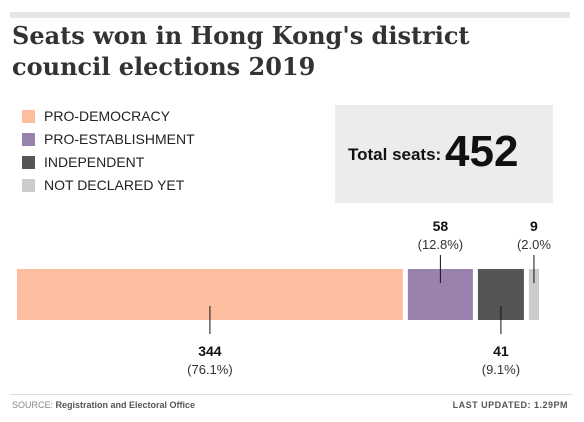 The image size is (584, 422). I want to click on source-value: Registration and Electoral Office, so click(125, 405).